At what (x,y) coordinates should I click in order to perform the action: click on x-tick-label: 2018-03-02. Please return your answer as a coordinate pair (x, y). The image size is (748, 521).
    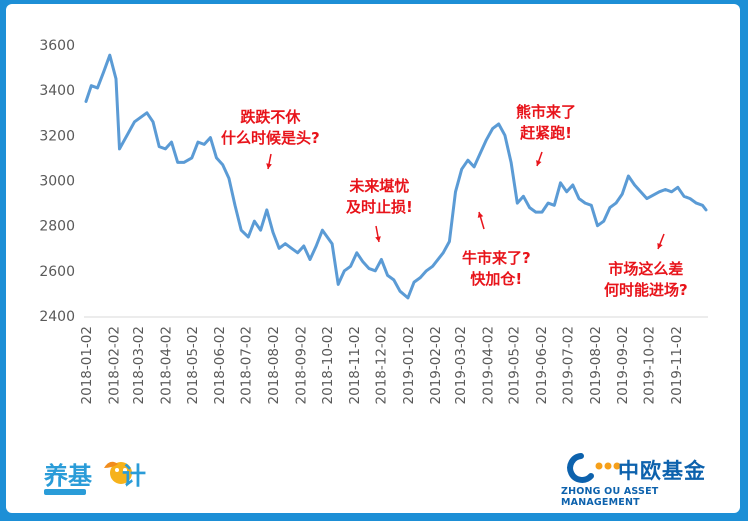
    Looking at the image, I should click on (139, 365).